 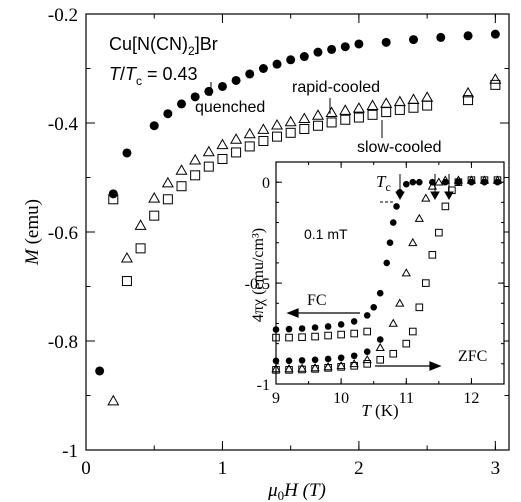 I want to click on inset-x-tick-label: 9, so click(x=276, y=398).